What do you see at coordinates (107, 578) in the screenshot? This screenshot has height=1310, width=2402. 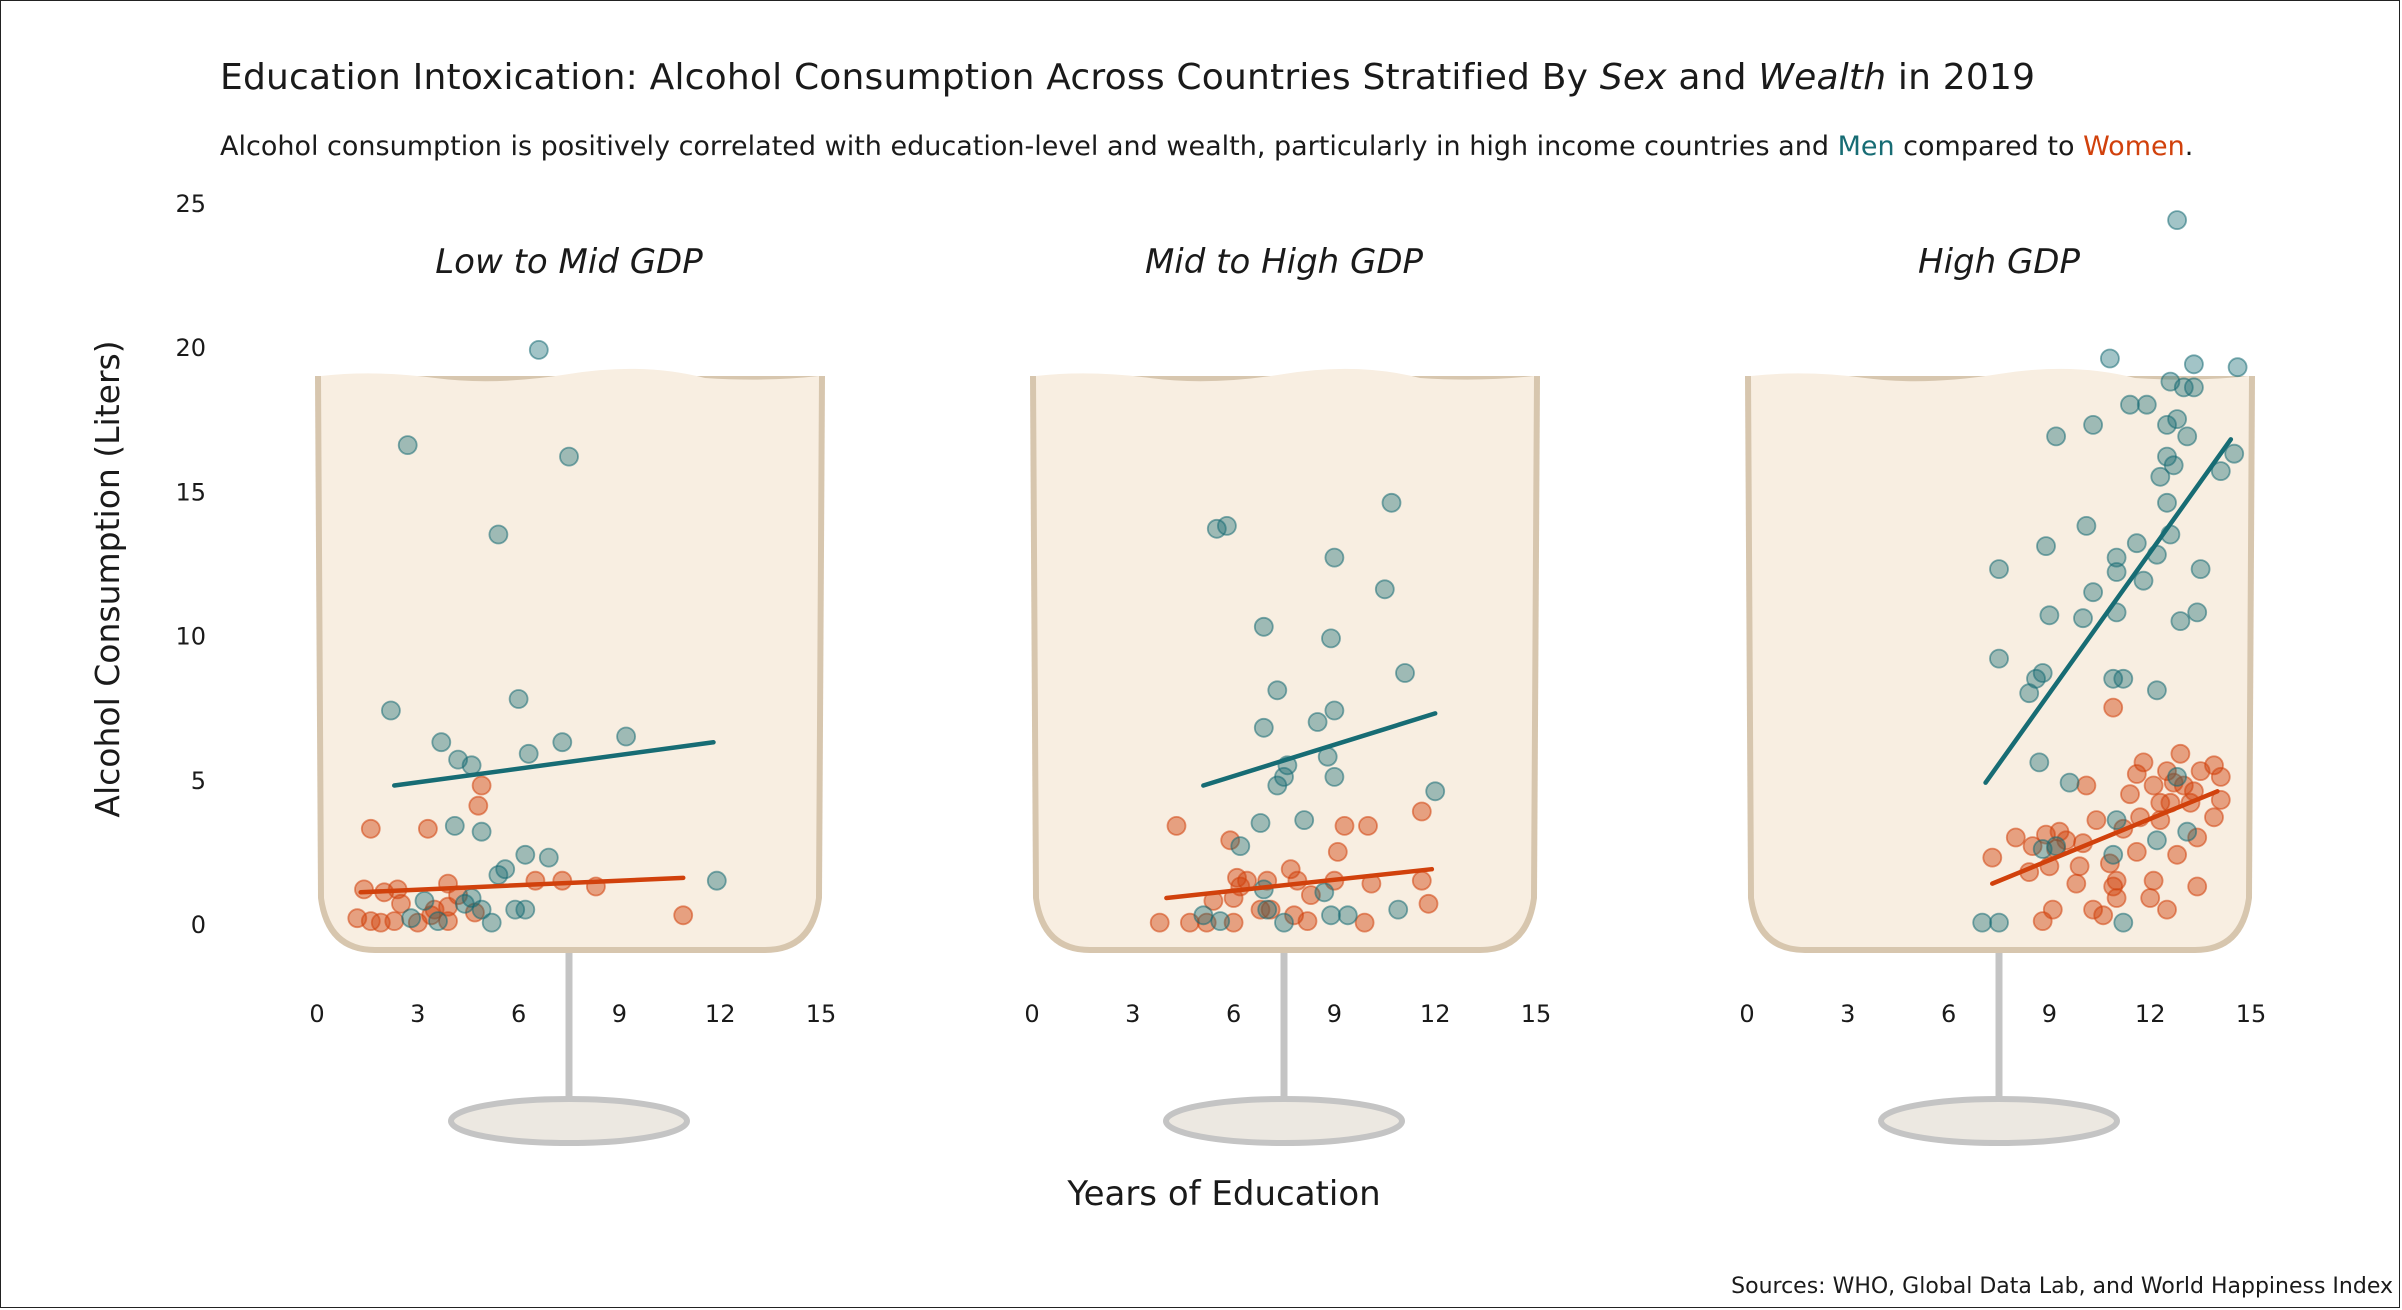 I see `y-axis-label: Alcohol Consumption (Liters)` at bounding box center [107, 578].